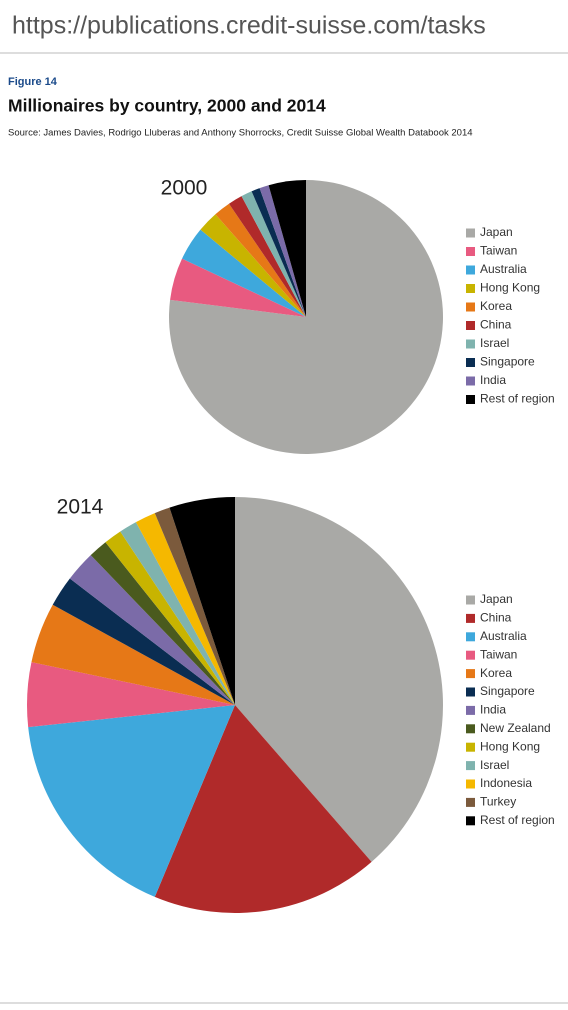 The height and width of the screenshot is (1010, 568). What do you see at coordinates (80, 507) in the screenshot?
I see `pie-title: 2014` at bounding box center [80, 507].